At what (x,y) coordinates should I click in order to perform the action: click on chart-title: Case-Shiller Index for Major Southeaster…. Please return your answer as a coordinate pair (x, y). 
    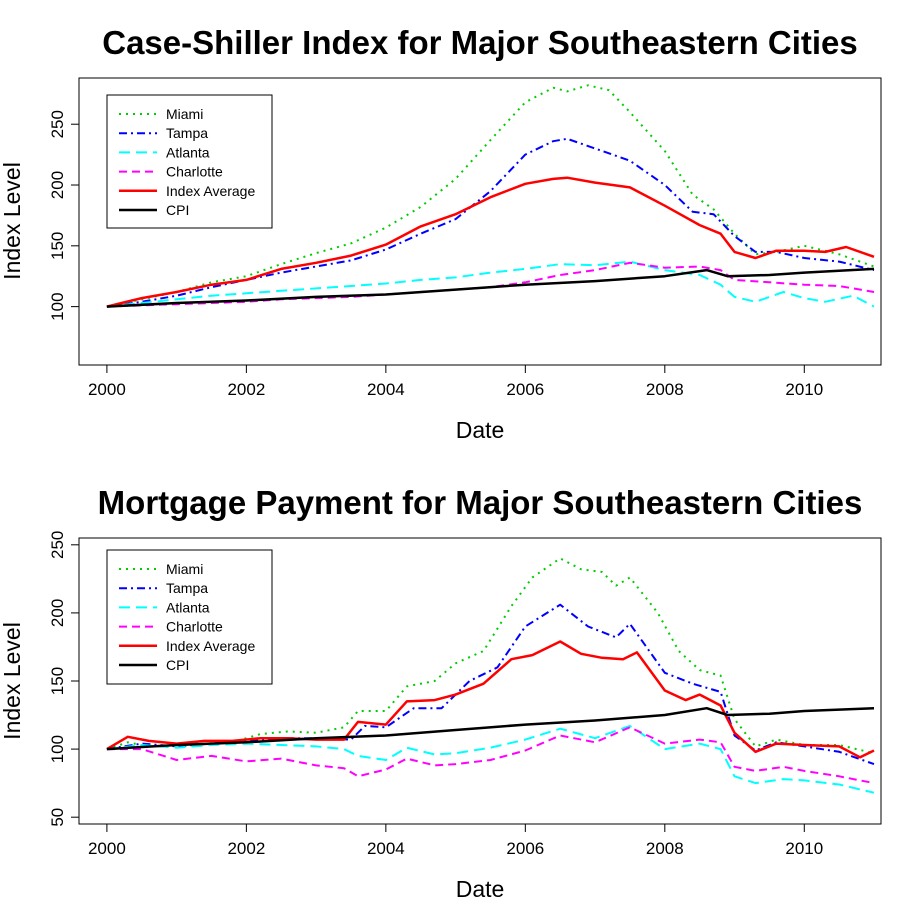
    Looking at the image, I should click on (480, 42).